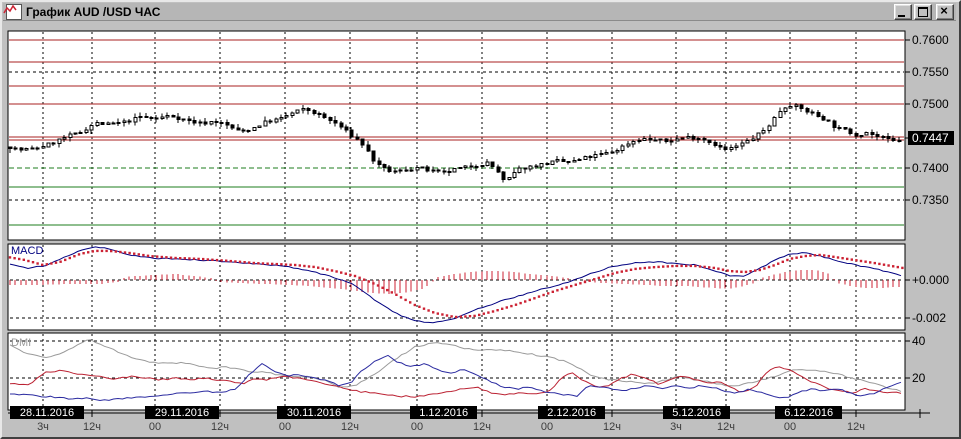  Describe the element at coordinates (945, 11) in the screenshot. I see `close-button: ×` at that location.